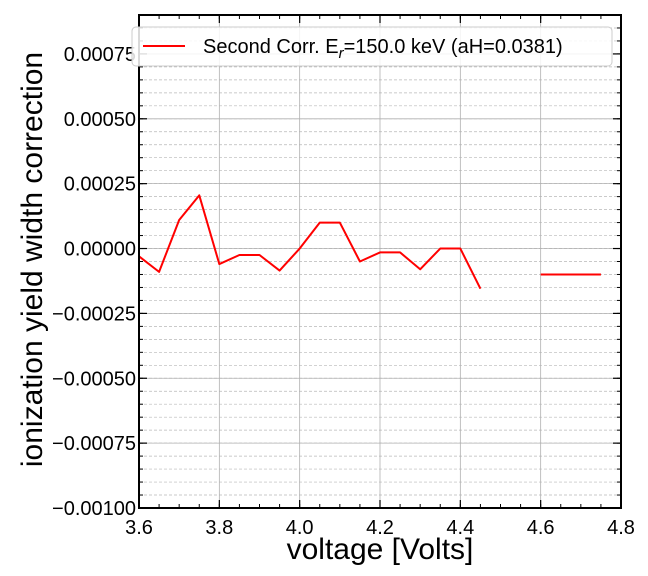 The image size is (648, 576). Describe the element at coordinates (94, 444) in the screenshot. I see `y-tick-label: −0.00075` at that location.